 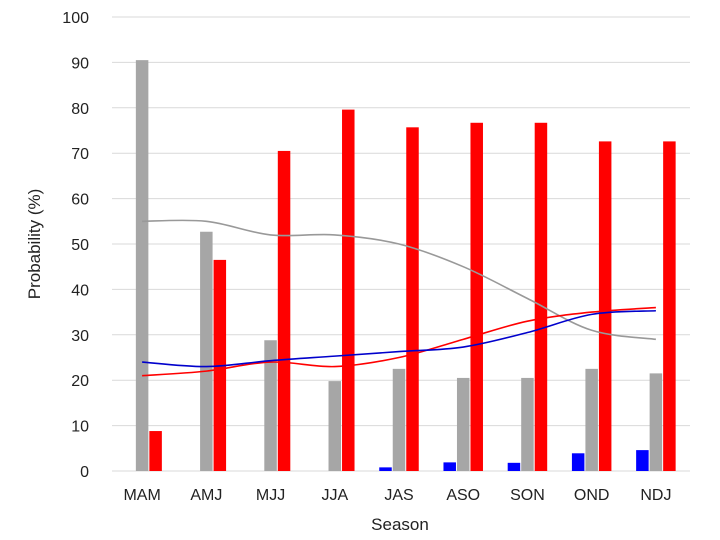 I want to click on x-tick-label-ndj: NDJ, so click(x=655, y=495).